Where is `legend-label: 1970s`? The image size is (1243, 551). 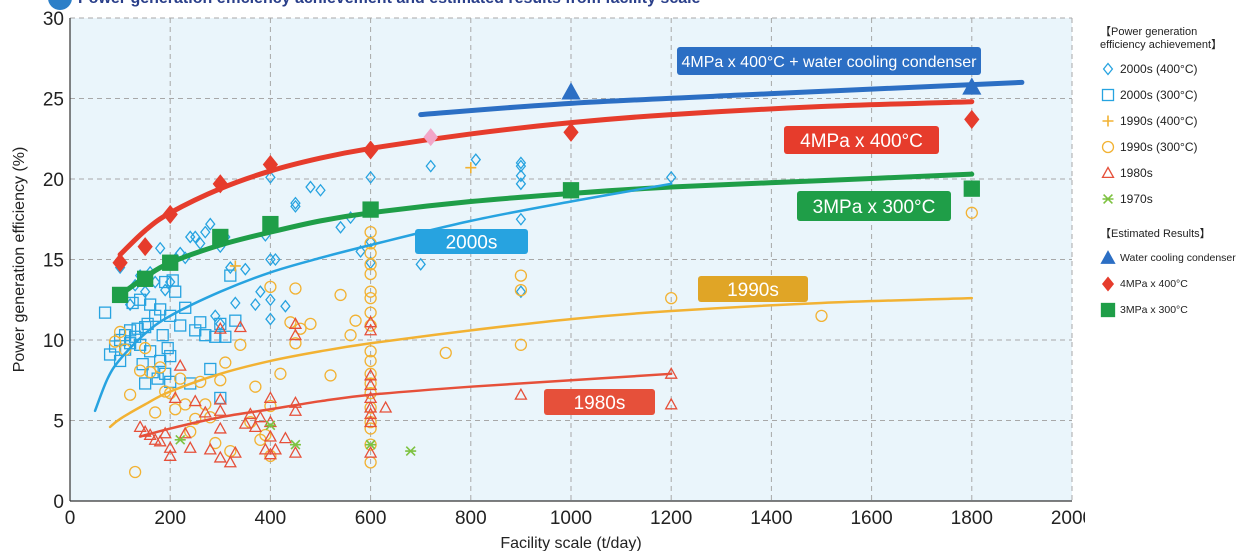
legend-label: 1970s is located at coordinates (1136, 199).